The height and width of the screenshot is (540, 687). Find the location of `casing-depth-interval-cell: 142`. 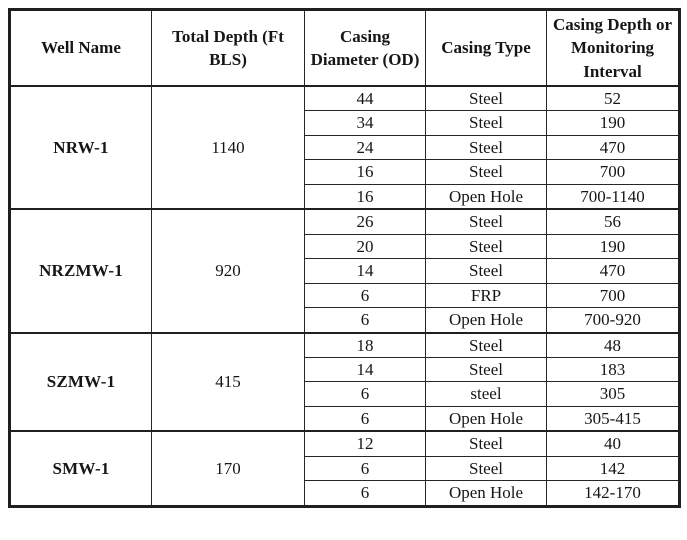

casing-depth-interval-cell: 142 is located at coordinates (613, 468).